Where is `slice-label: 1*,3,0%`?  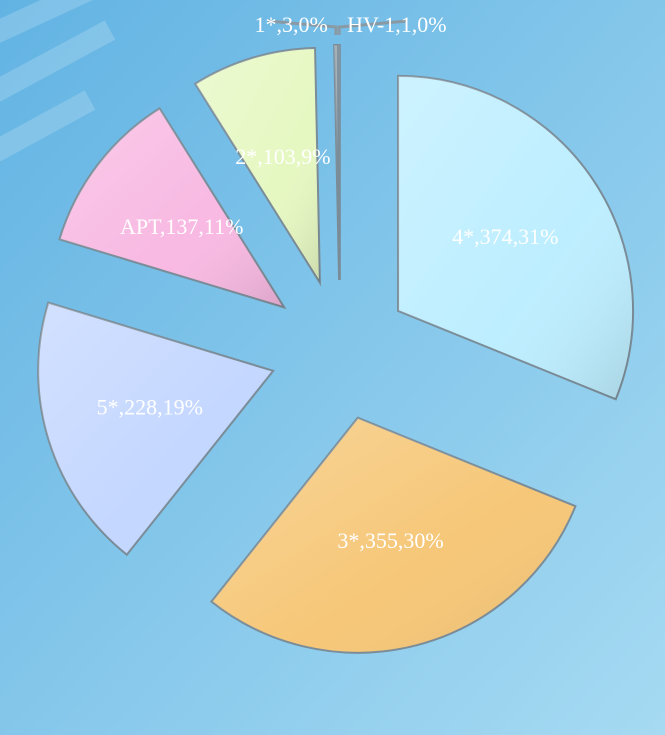 slice-label: 1*,3,0% is located at coordinates (291, 24).